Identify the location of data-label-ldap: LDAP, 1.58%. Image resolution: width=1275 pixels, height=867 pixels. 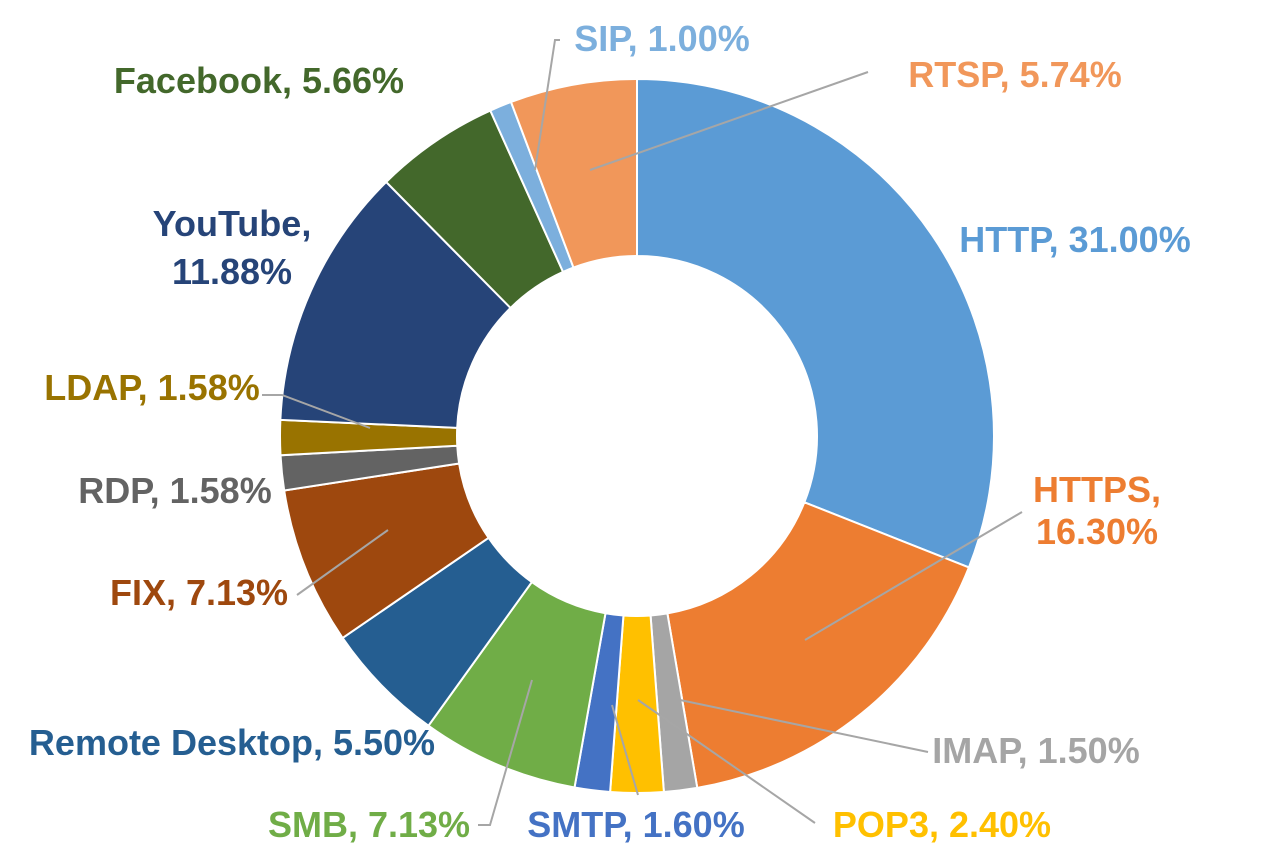
(151, 387).